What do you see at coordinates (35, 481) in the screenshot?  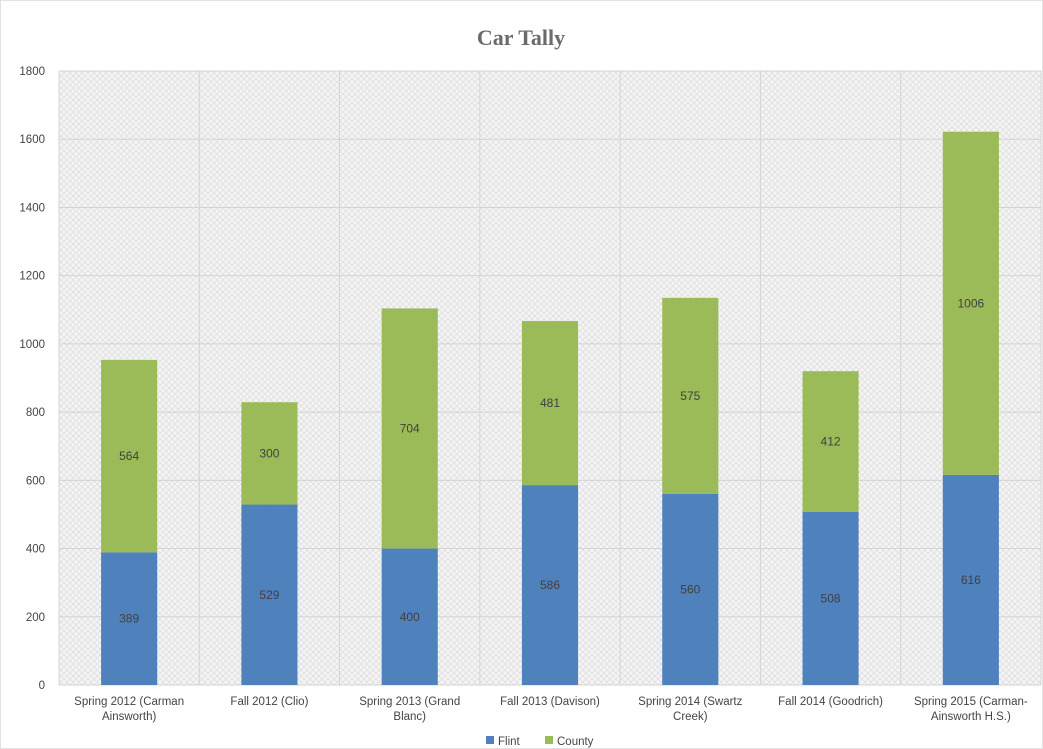 I see `y-tick-label: 600` at bounding box center [35, 481].